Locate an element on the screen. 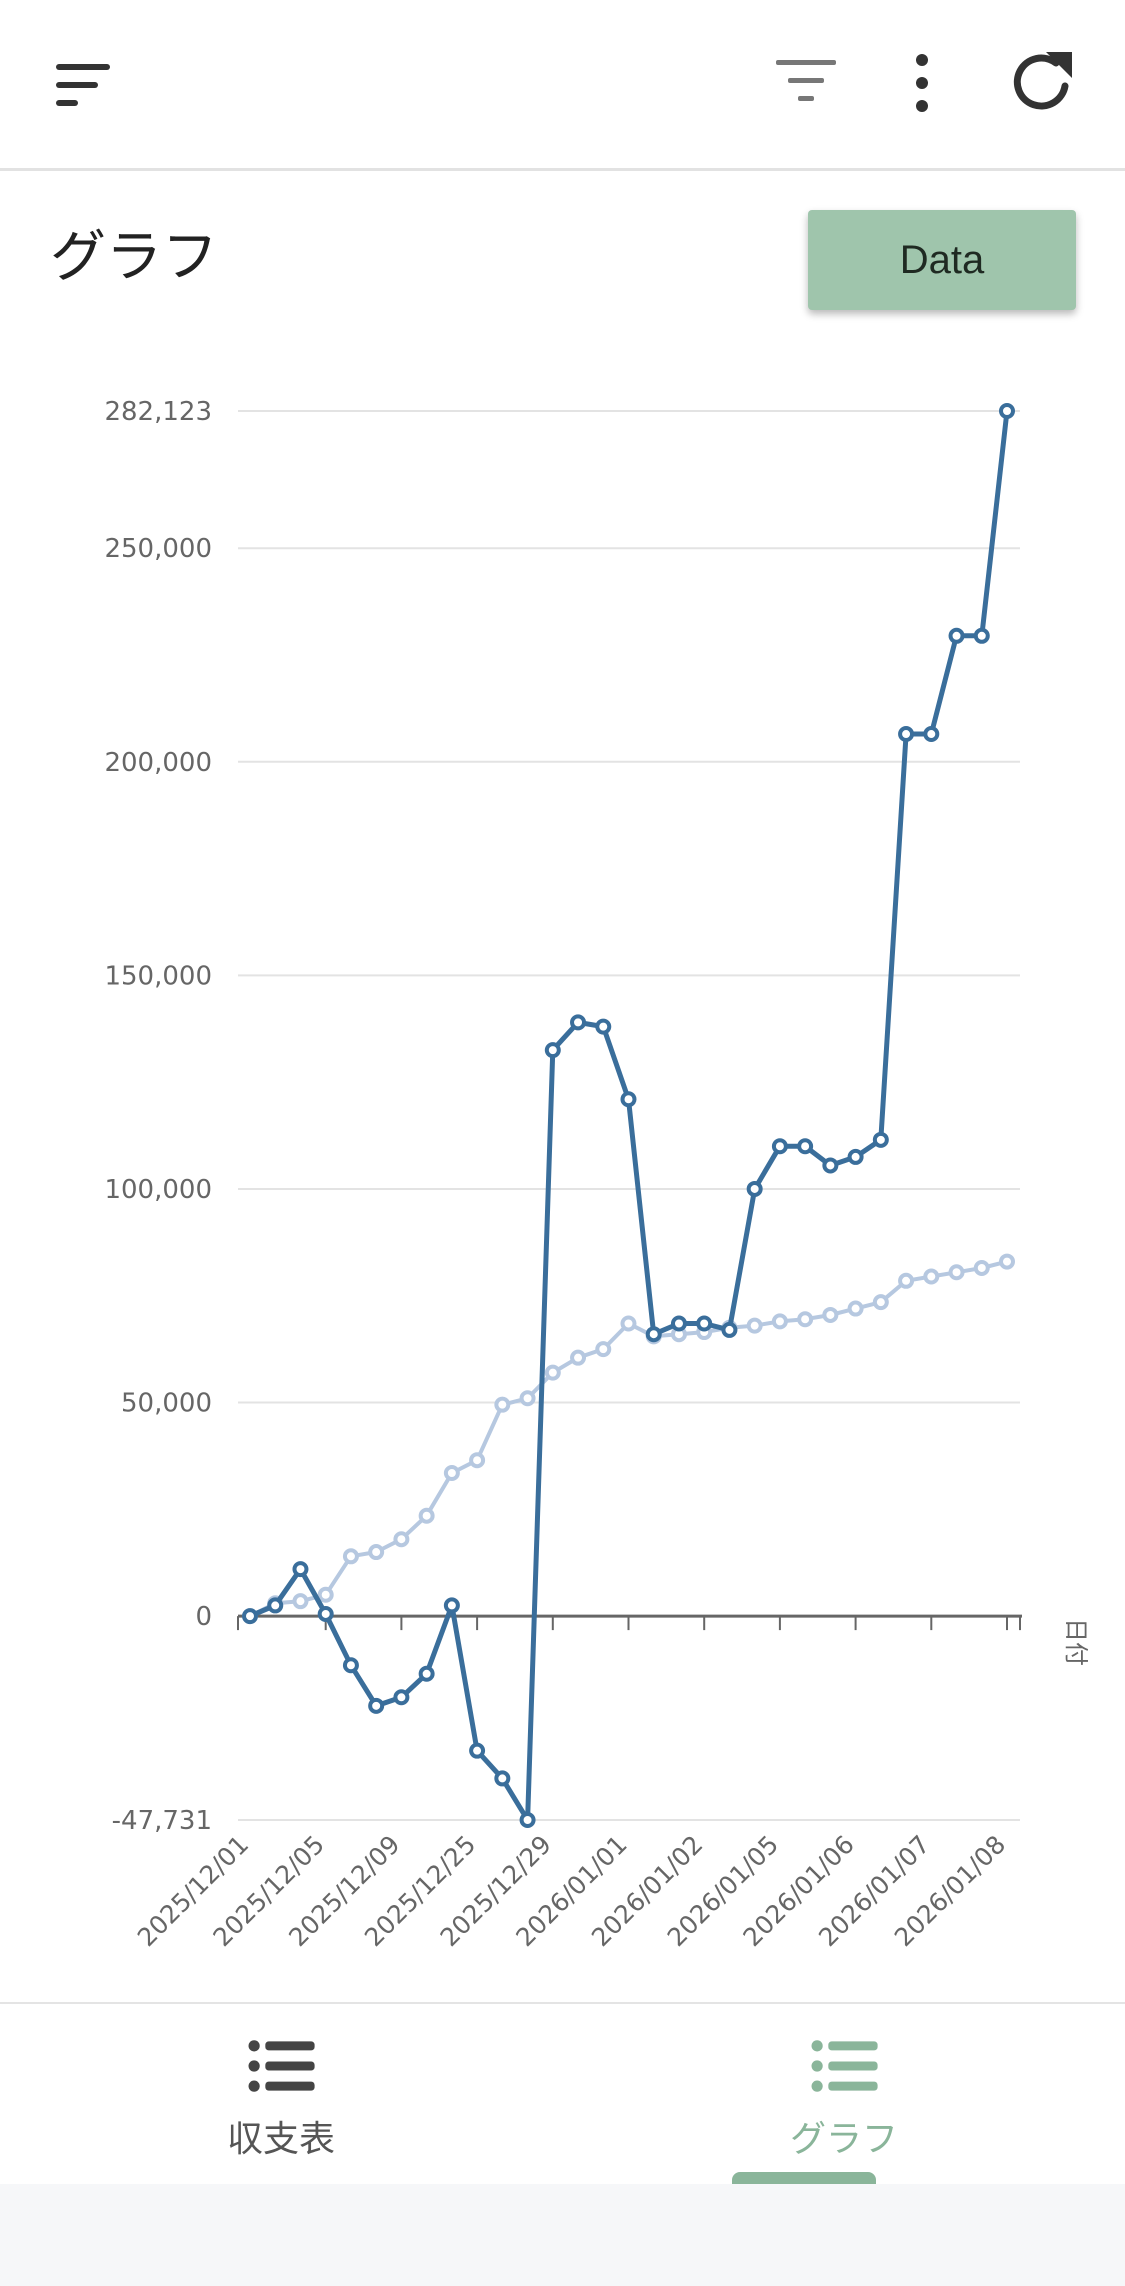 Image resolution: width=1125 pixels, height=2286 pixels. nav-label-income-expense: 収支表 is located at coordinates (280, 2139).